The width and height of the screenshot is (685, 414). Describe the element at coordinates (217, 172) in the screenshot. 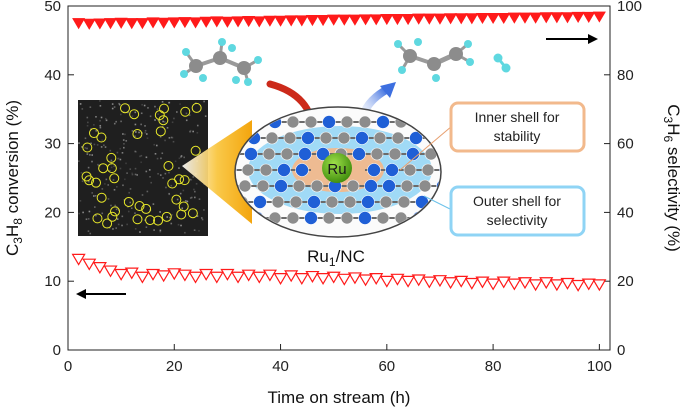

I see `magnifier-beam` at that location.